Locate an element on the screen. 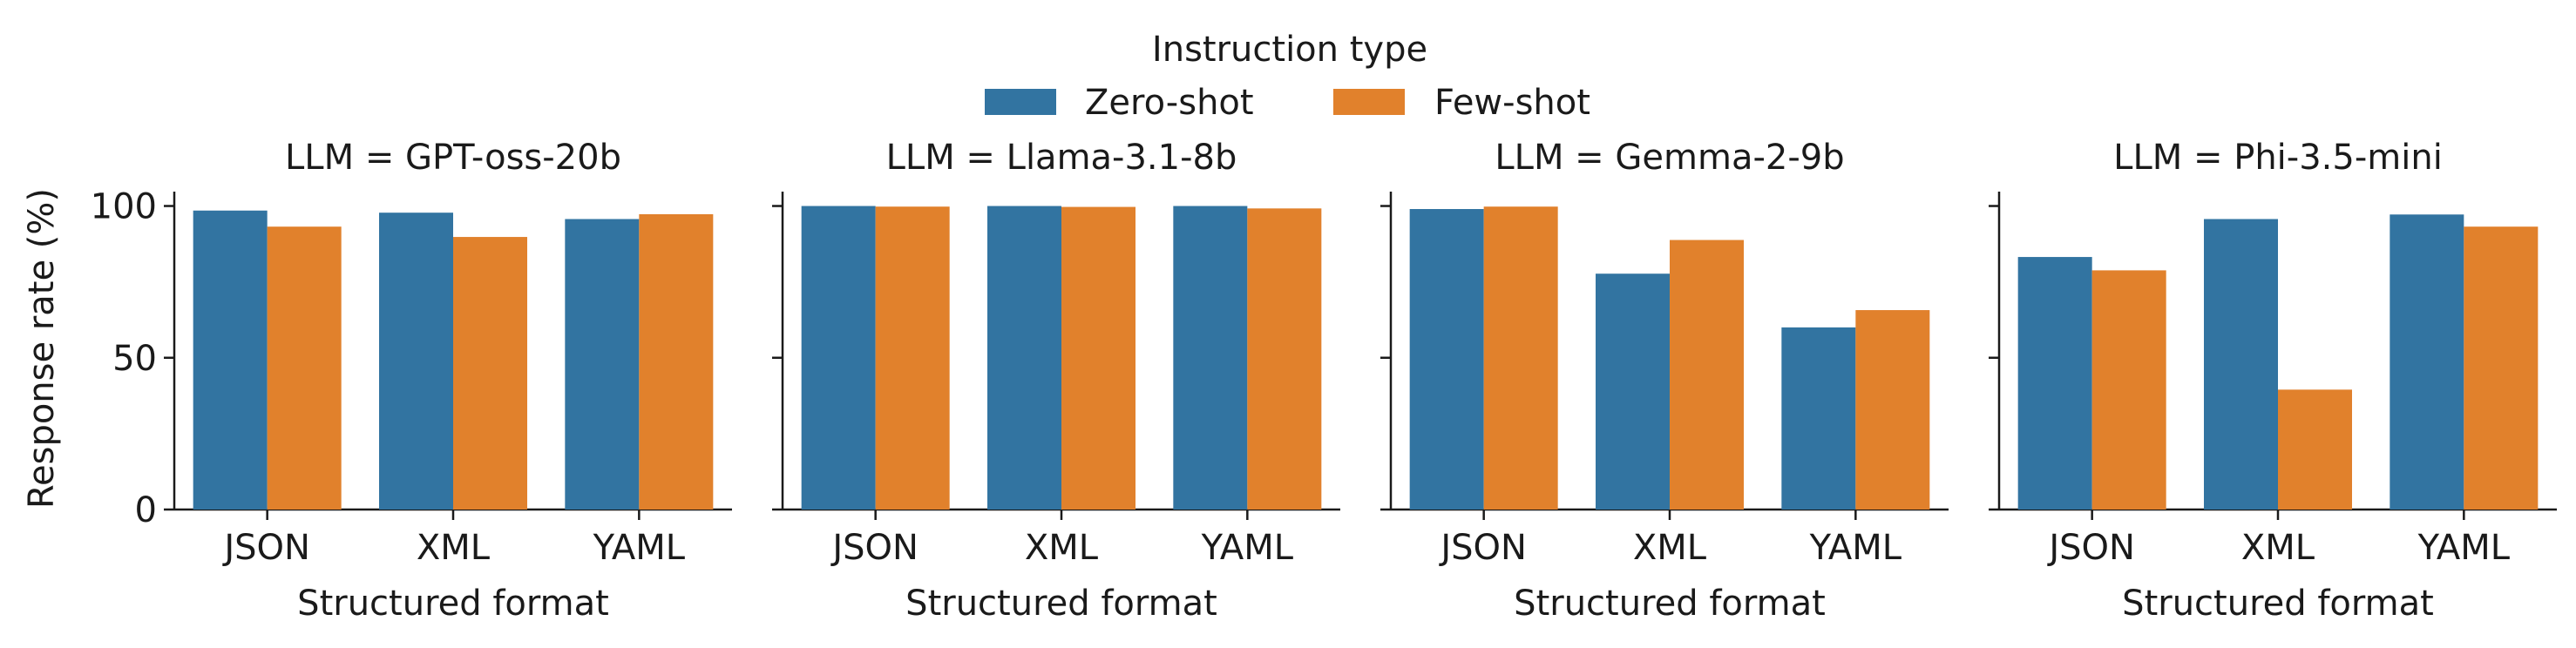  legend-label-zero-shot: Zero-shot is located at coordinates (1169, 103).